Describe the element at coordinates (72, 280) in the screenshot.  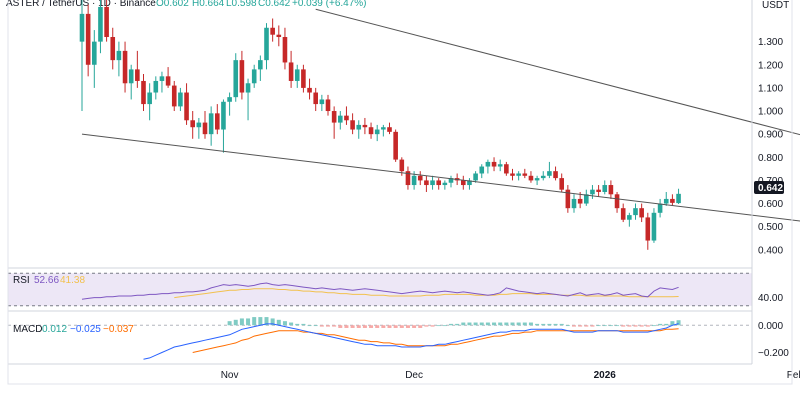
I see `rsi-ma-value: 41.38` at that location.